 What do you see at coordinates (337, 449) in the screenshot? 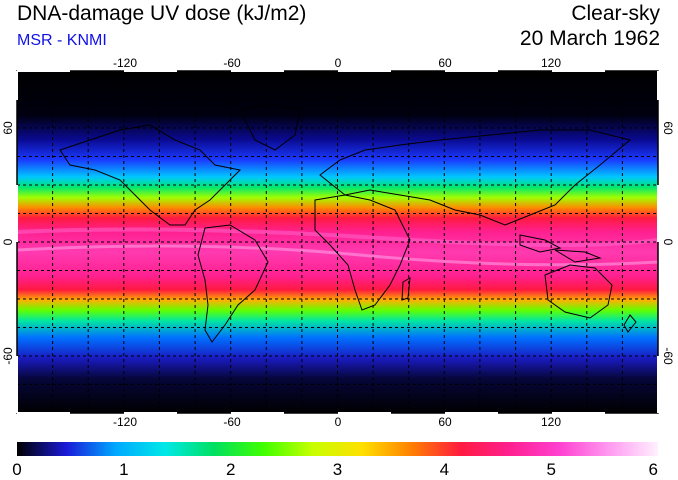
I see `colorbar` at bounding box center [337, 449].